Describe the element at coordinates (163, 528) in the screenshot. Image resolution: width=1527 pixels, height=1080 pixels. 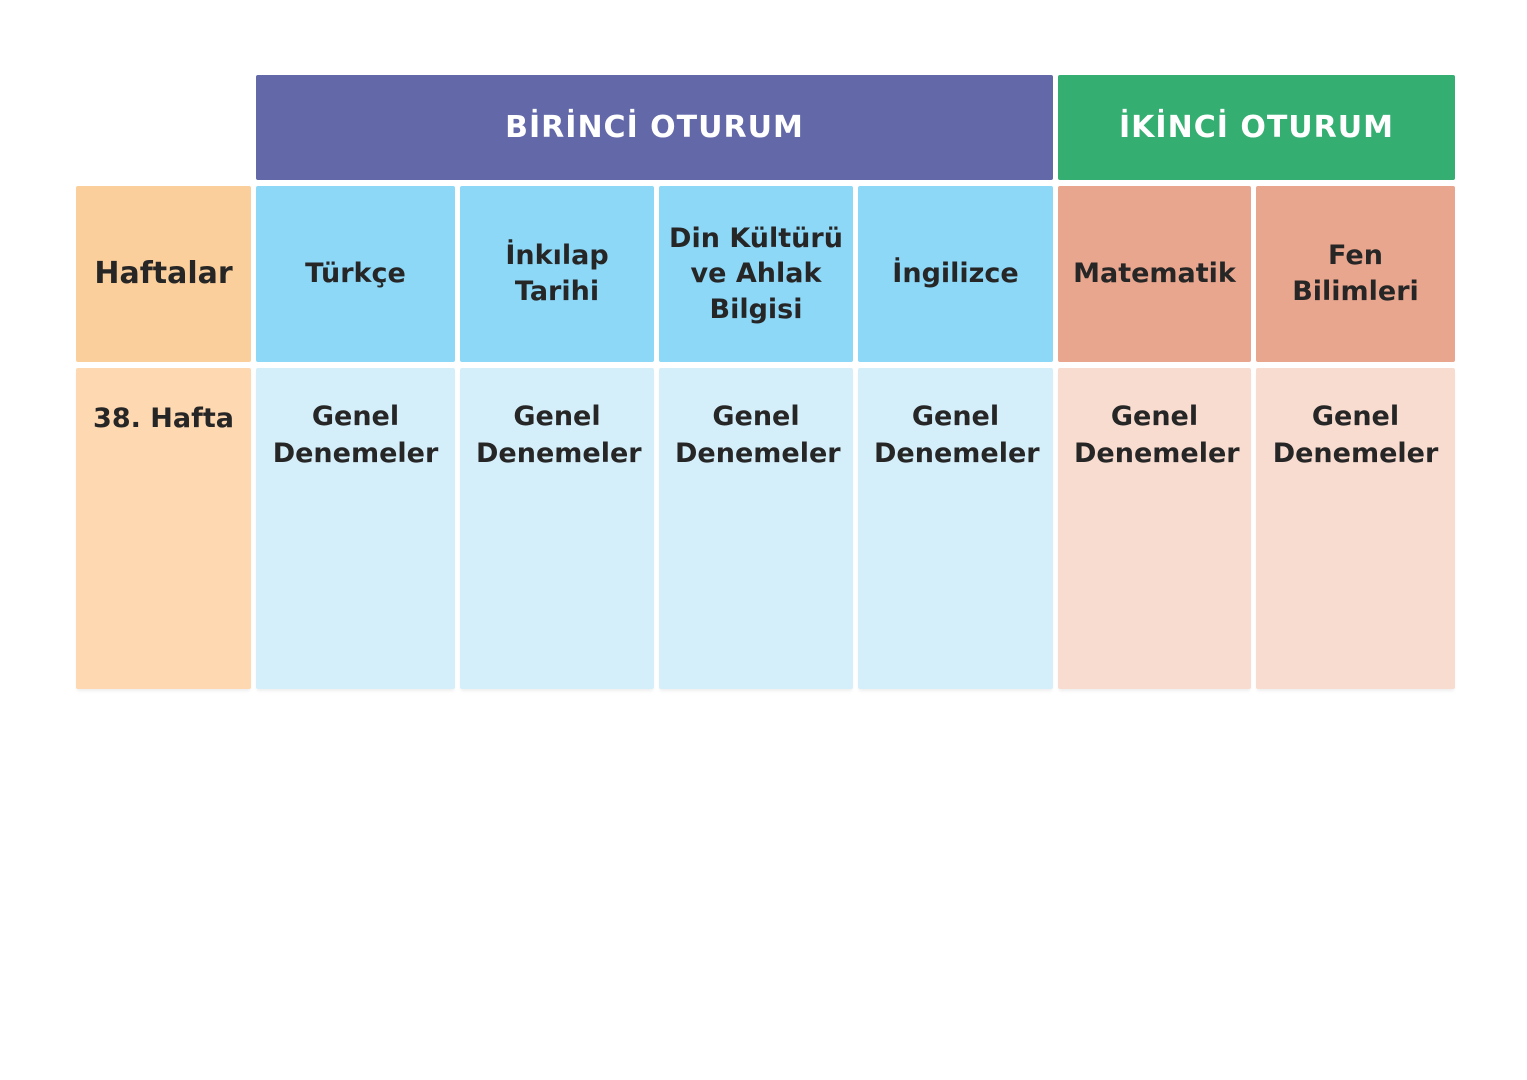
I see `week-cell-38-hafta: 38. Hafta` at that location.